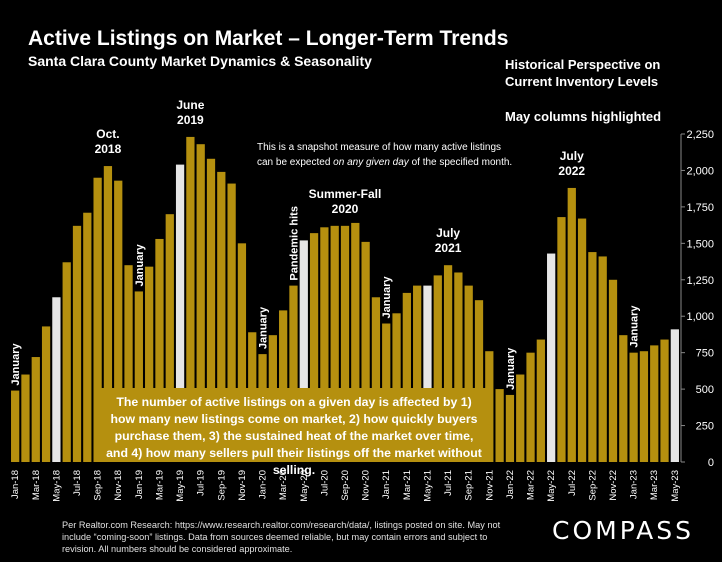  What do you see at coordinates (345, 485) in the screenshot?
I see `x-tick-label: Sep-20` at bounding box center [345, 485].